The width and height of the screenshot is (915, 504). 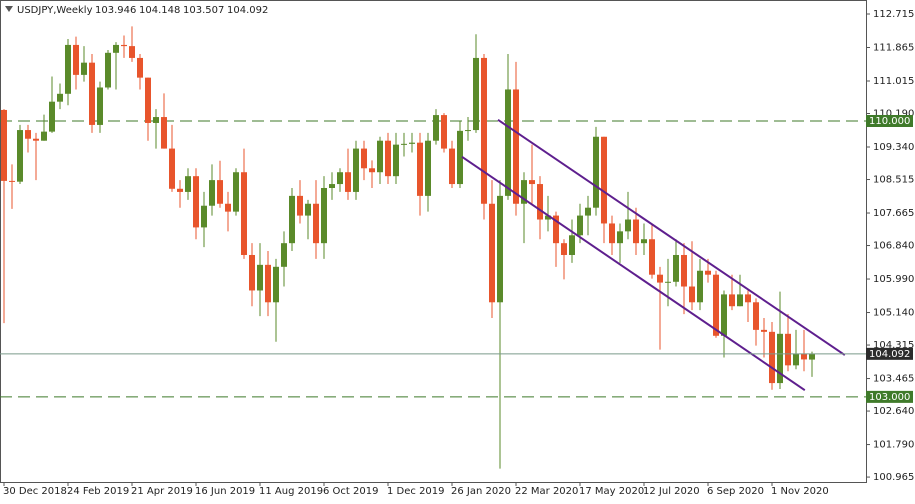 I want to click on y-tick-label: 106.840, so click(x=893, y=246).